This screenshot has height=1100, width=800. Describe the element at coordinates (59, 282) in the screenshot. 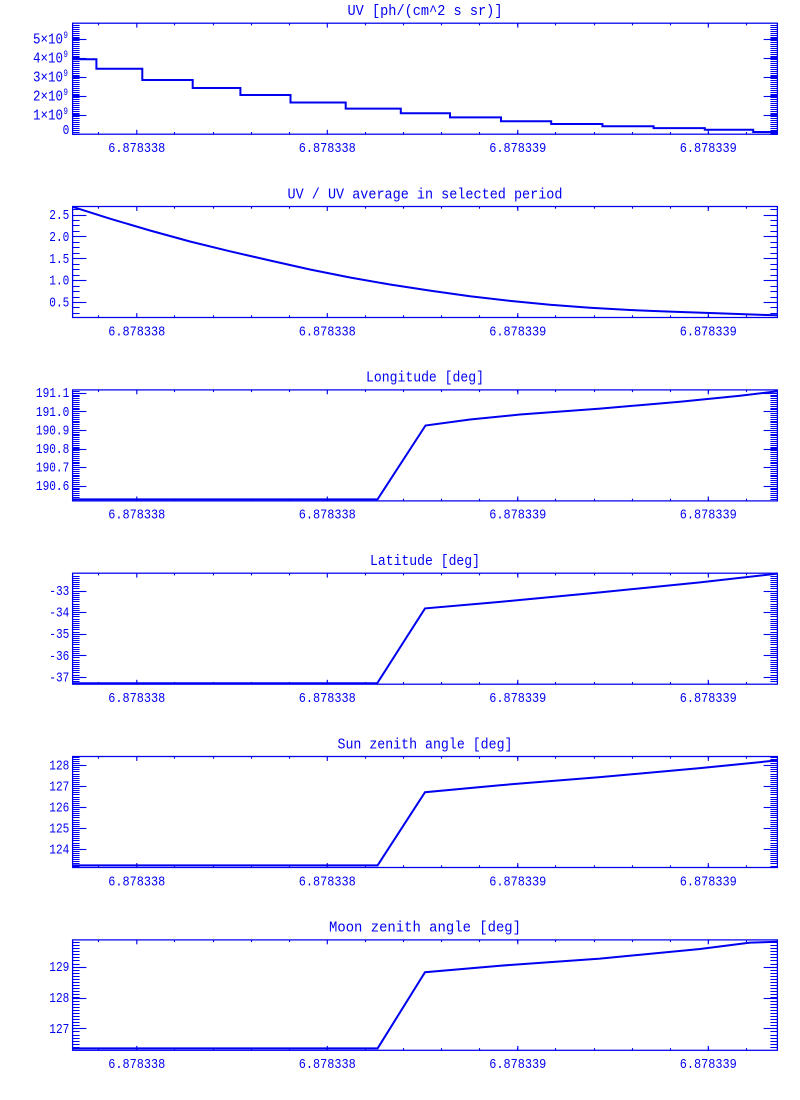

I see `svg-text: 1.0` at that location.